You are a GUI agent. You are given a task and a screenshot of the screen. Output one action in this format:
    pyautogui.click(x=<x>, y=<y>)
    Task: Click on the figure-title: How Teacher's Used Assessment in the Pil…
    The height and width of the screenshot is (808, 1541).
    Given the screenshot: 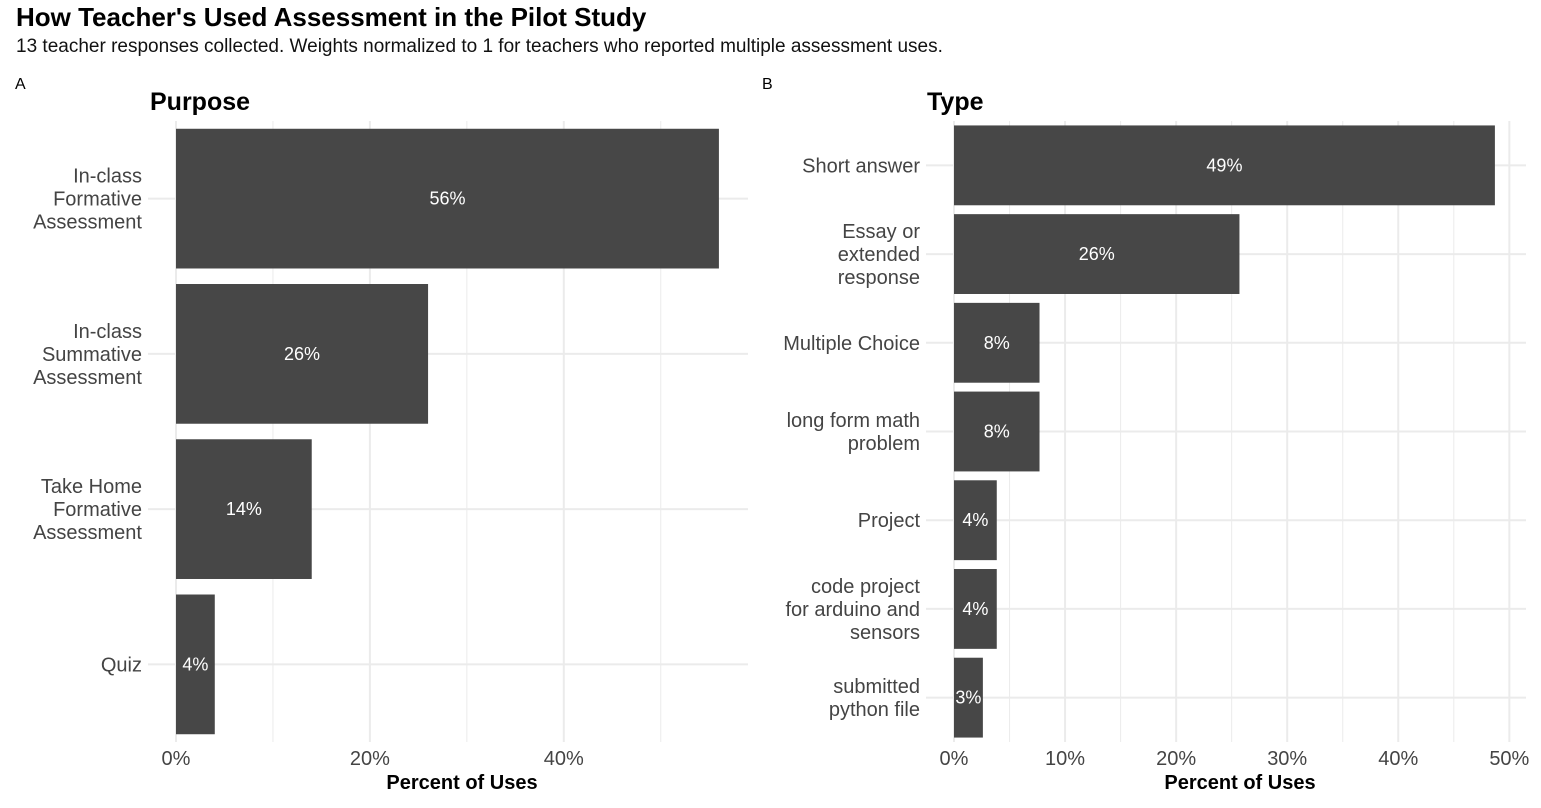 What is the action you would take?
    pyautogui.click(x=331, y=17)
    